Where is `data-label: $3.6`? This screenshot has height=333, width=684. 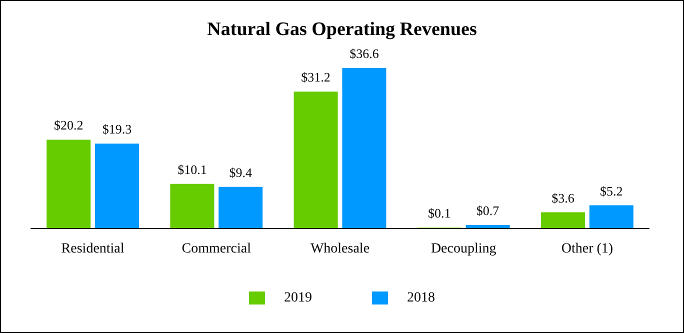 data-label: $3.6 is located at coordinates (563, 198).